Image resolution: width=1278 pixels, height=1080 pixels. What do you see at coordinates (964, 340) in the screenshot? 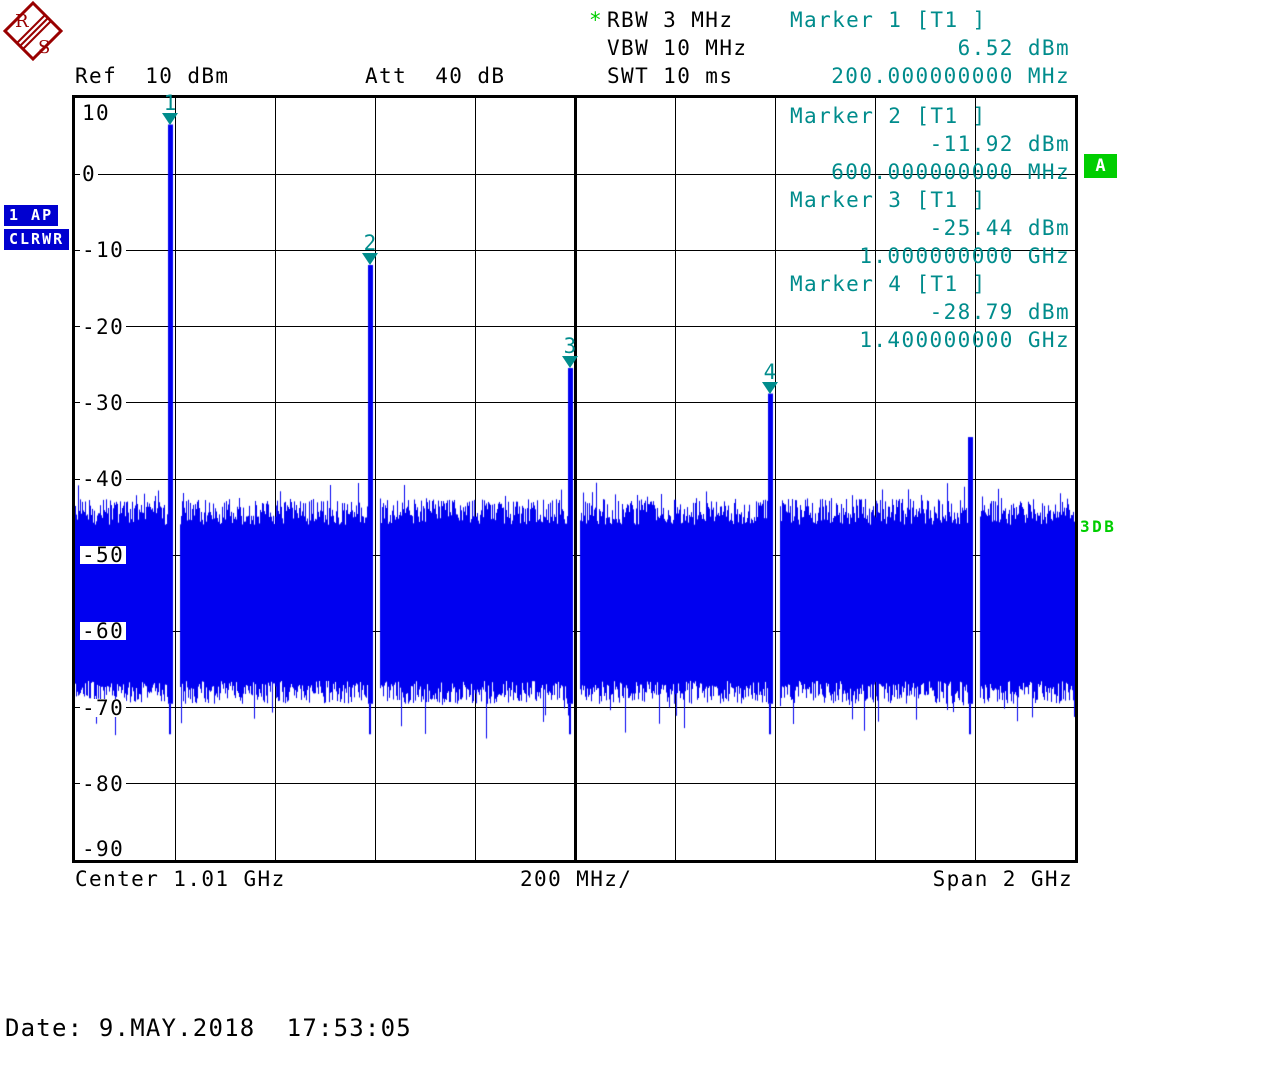
I see `marker4-frequency: 1.400000000 GHz` at bounding box center [964, 340].